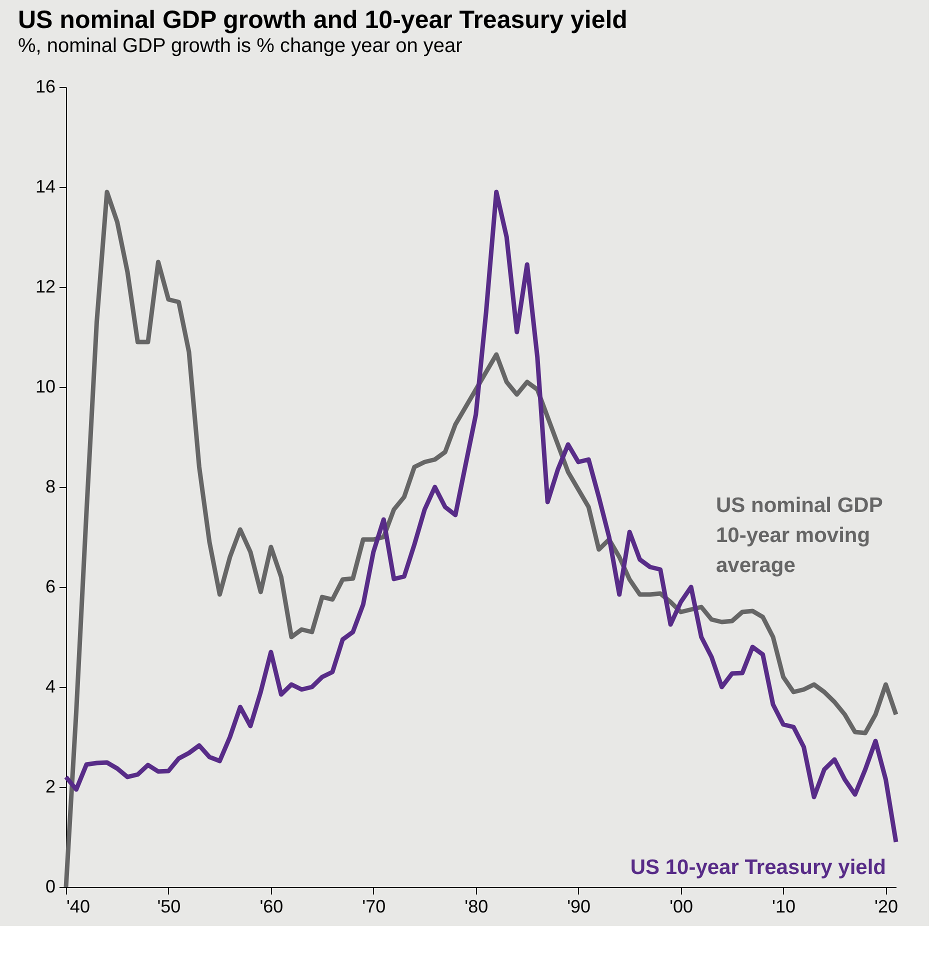 The height and width of the screenshot is (962, 947). What do you see at coordinates (45, 86) in the screenshot?
I see `y-tick-label: 16` at bounding box center [45, 86].